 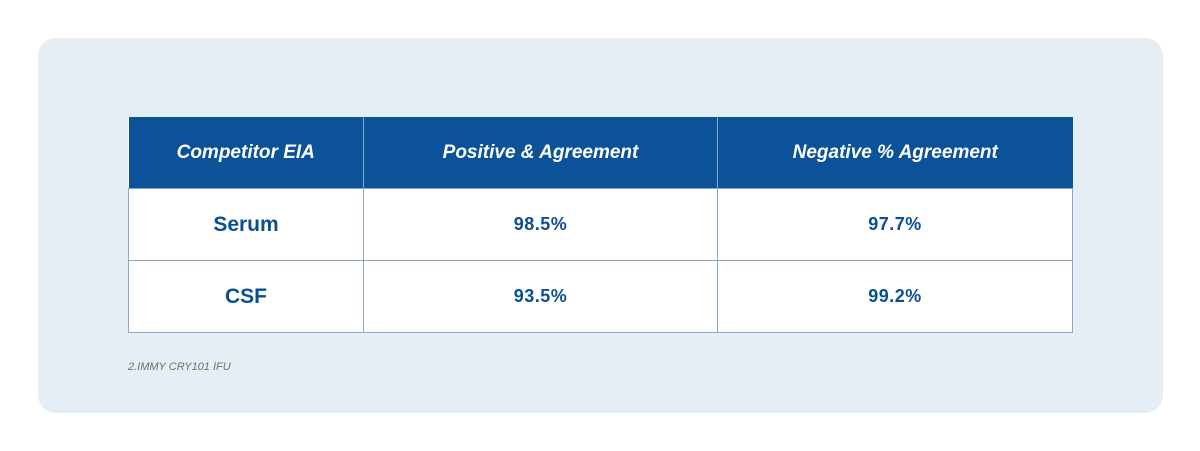 I want to click on column-header-negative-agreement: Negative % Agreement, so click(x=895, y=153).